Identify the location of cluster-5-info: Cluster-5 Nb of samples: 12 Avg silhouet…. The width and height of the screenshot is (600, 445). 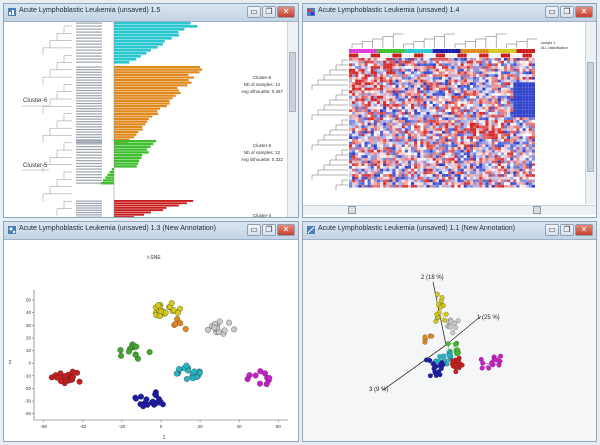
(262, 152).